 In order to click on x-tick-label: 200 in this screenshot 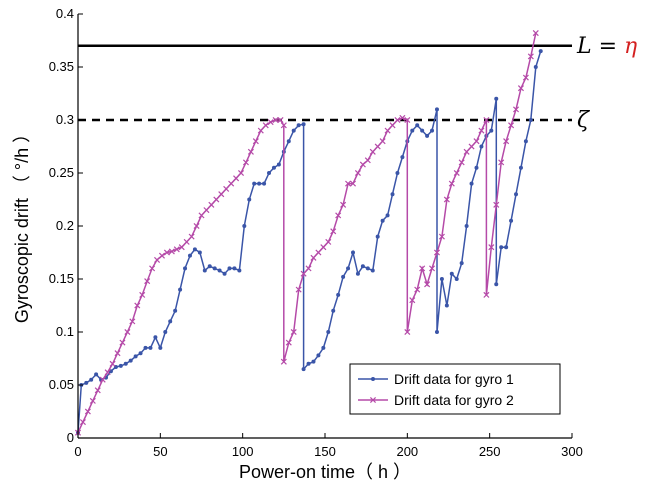, I will do `click(407, 451)`.